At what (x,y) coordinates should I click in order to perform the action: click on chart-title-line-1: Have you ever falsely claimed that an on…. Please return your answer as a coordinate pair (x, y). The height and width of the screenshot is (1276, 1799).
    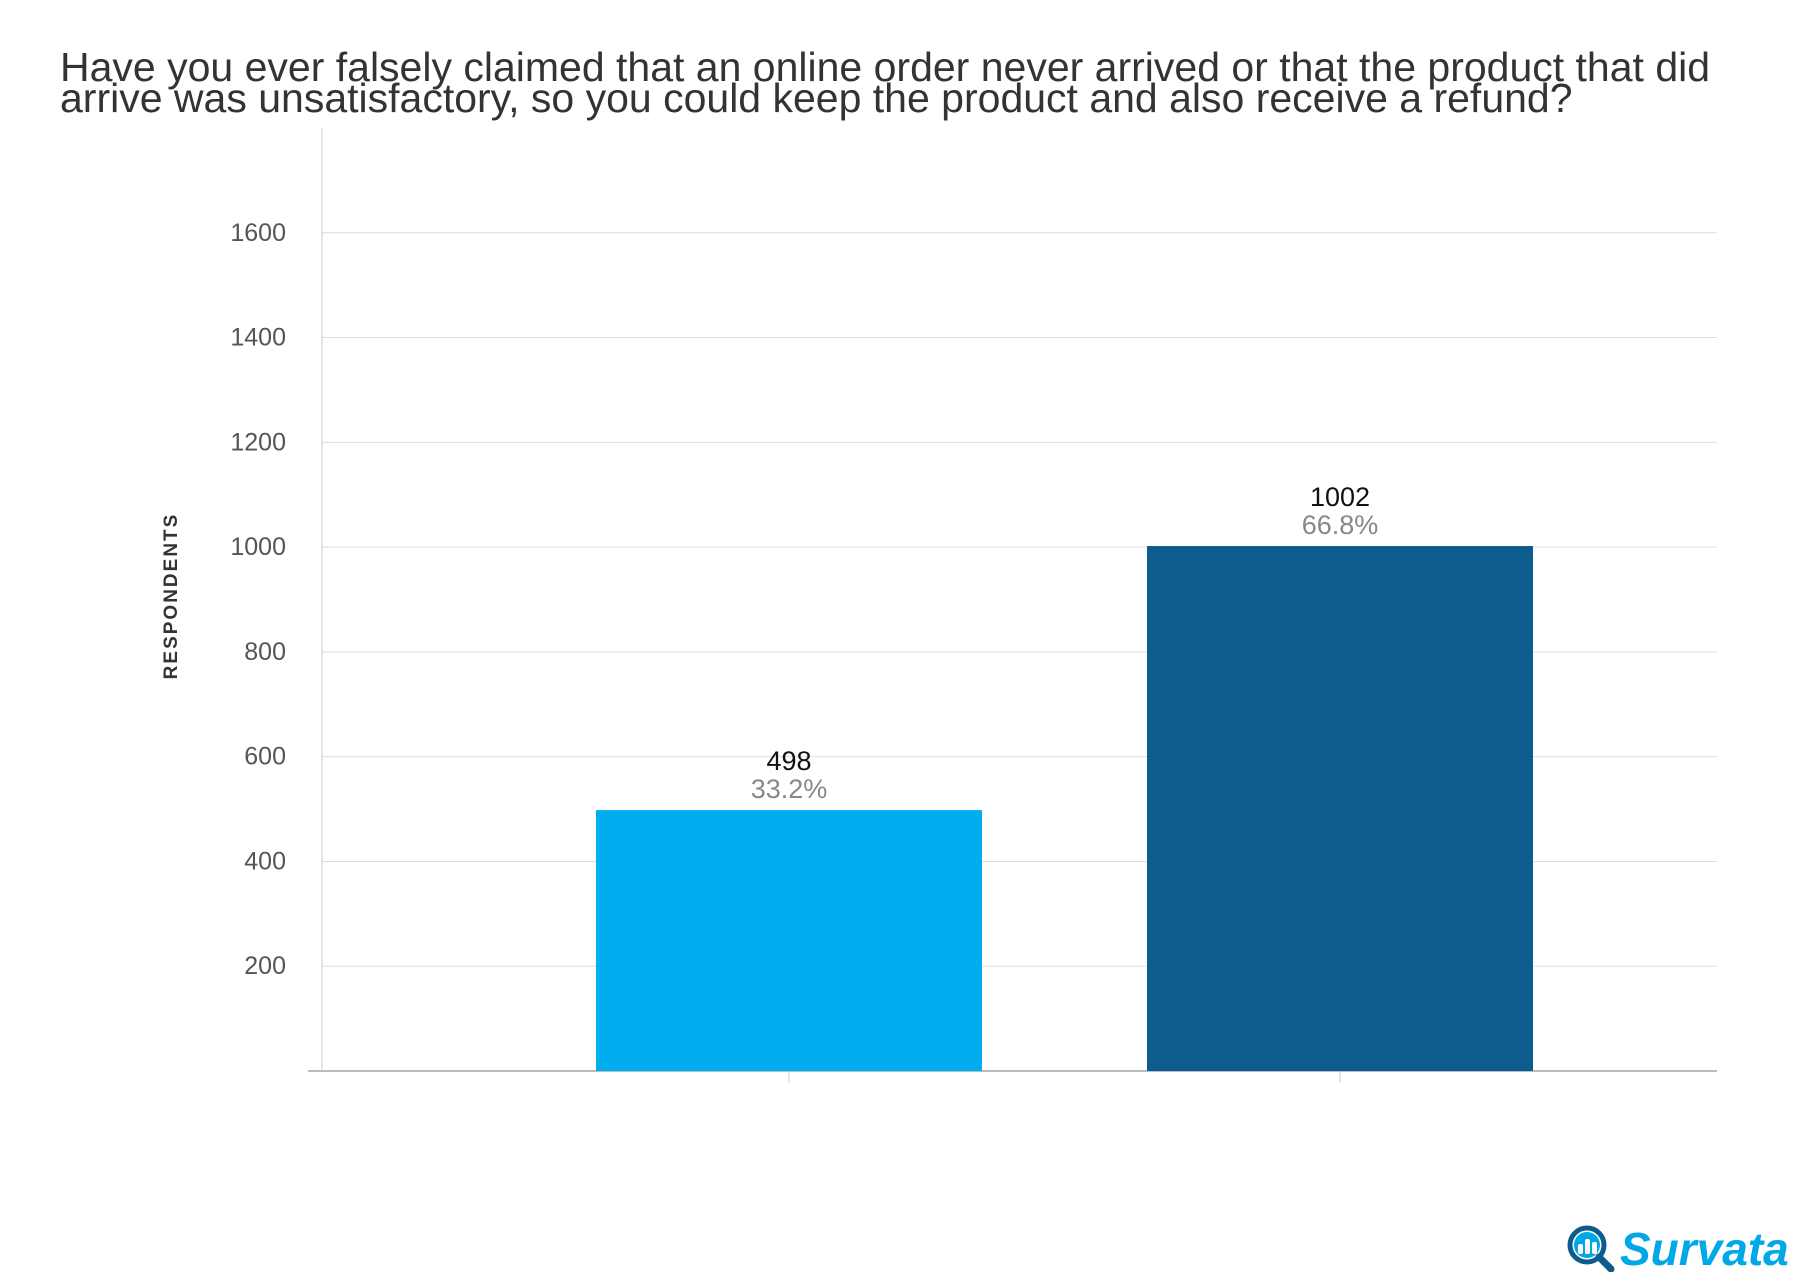
    Looking at the image, I should click on (885, 67).